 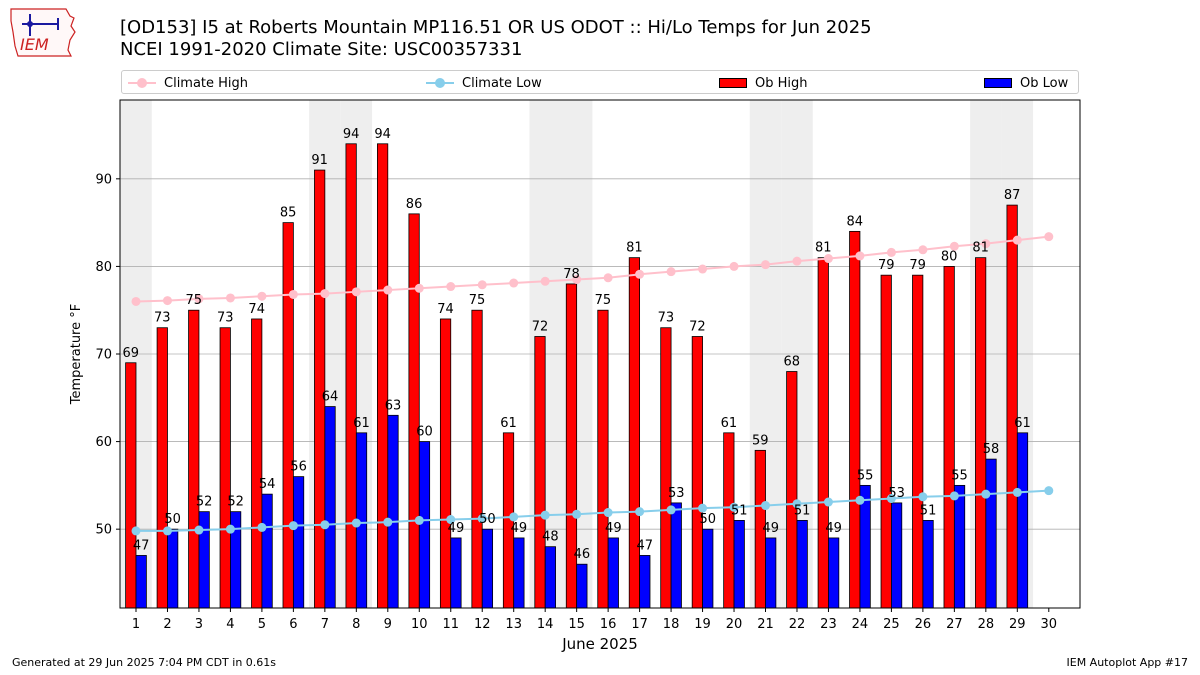 What do you see at coordinates (103, 355) in the screenshot?
I see `y-tick-label: 70` at bounding box center [103, 355].